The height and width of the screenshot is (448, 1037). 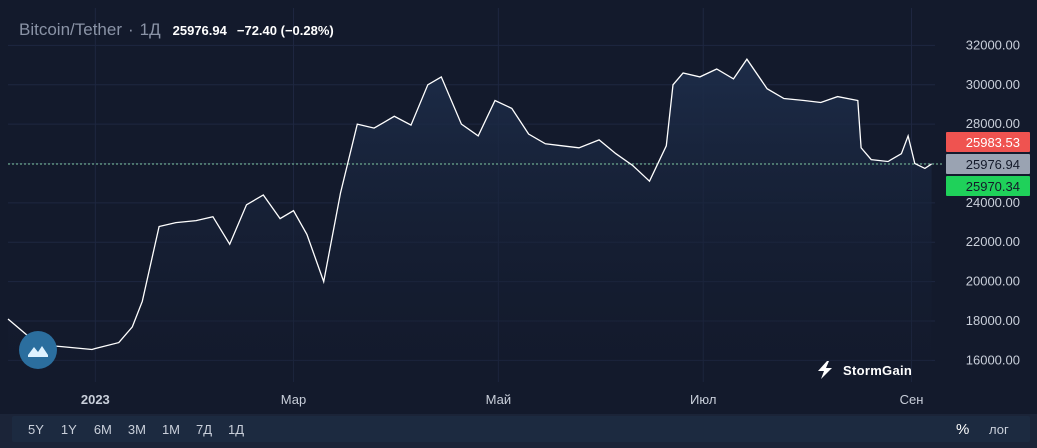 I want to click on range-button-1y: 1Y, so click(x=68, y=429).